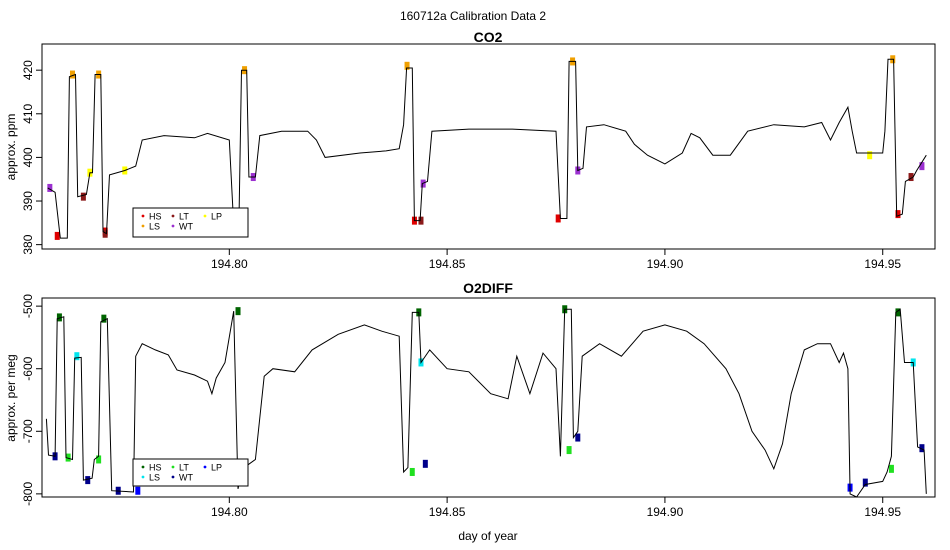 This screenshot has height=550, width=950. Describe the element at coordinates (28, 431) in the screenshot. I see `o2diff-y-tick-label-1: -700` at that location.